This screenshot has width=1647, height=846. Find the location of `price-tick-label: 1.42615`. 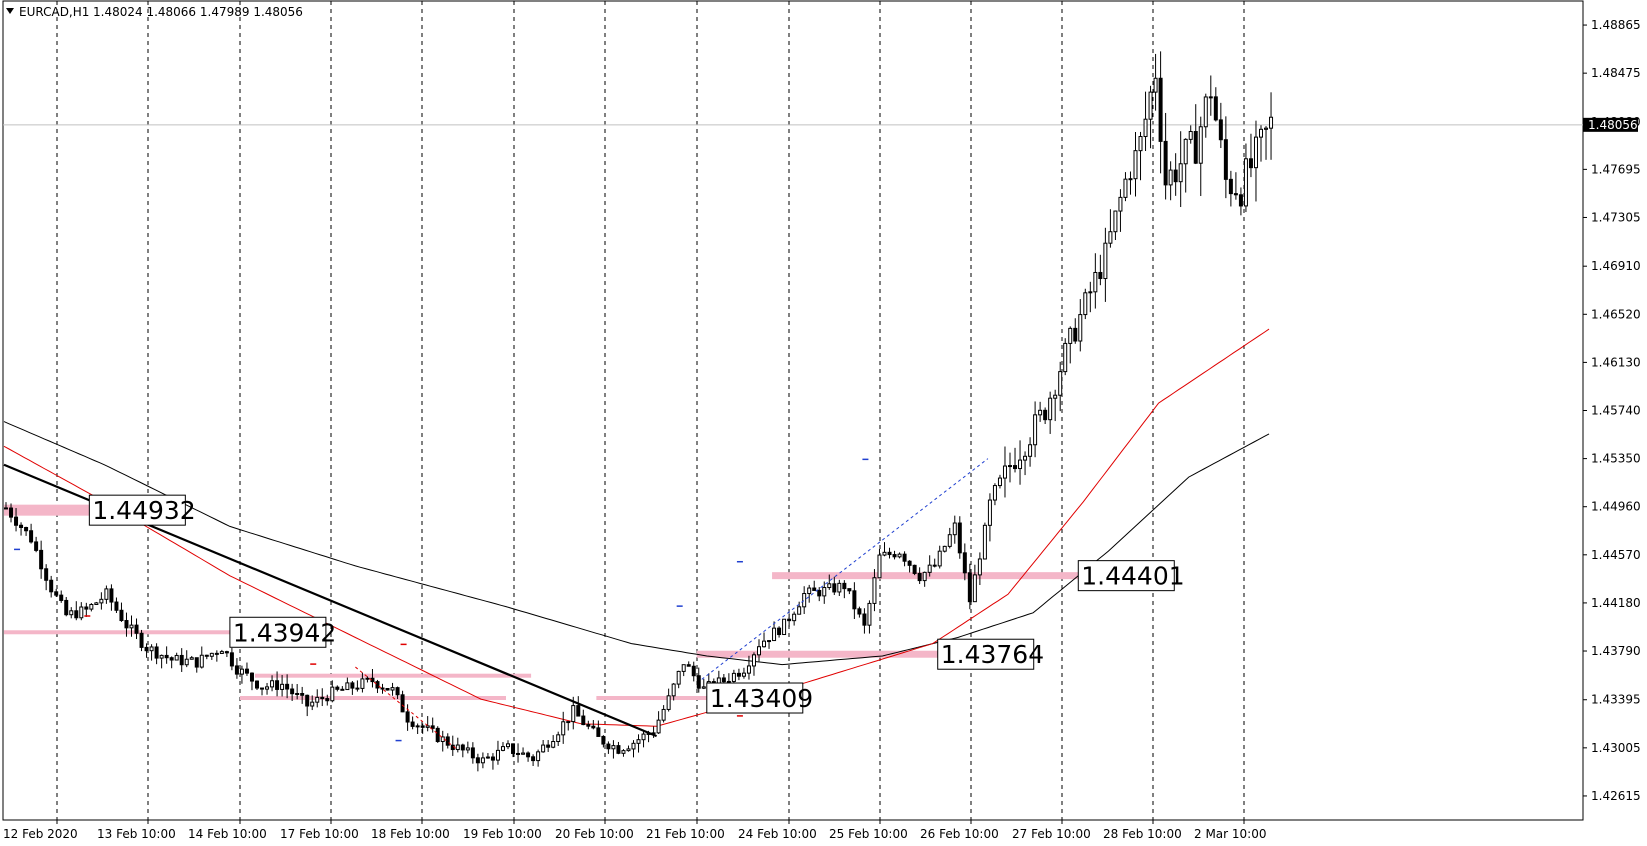

price-tick-label: 1.42615 is located at coordinates (1616, 796).